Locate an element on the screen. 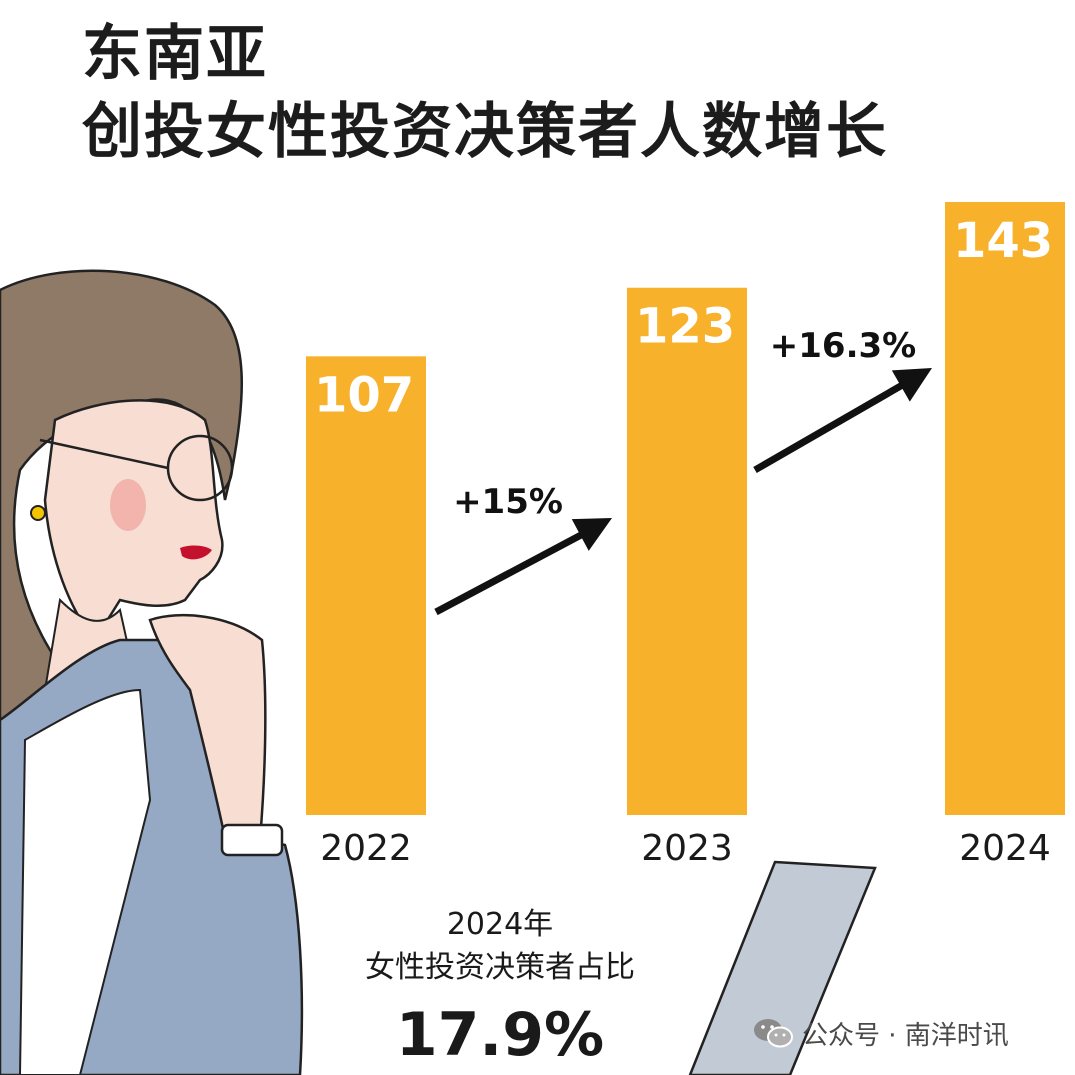  glasses is located at coordinates (136, 468).